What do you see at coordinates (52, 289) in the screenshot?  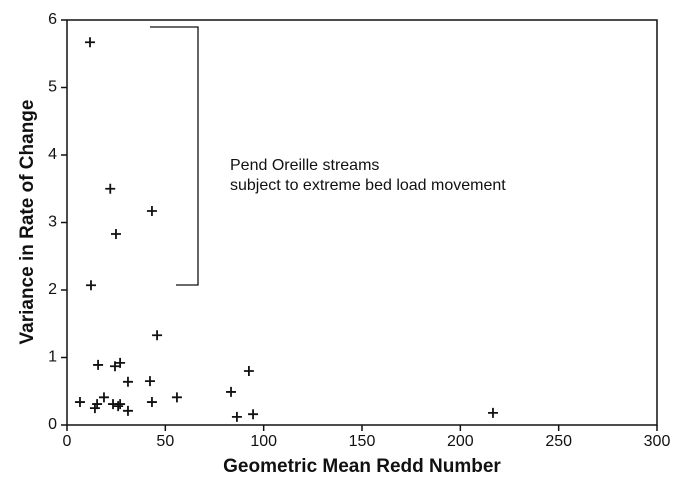 I see `y-tick-label: 2` at bounding box center [52, 289].